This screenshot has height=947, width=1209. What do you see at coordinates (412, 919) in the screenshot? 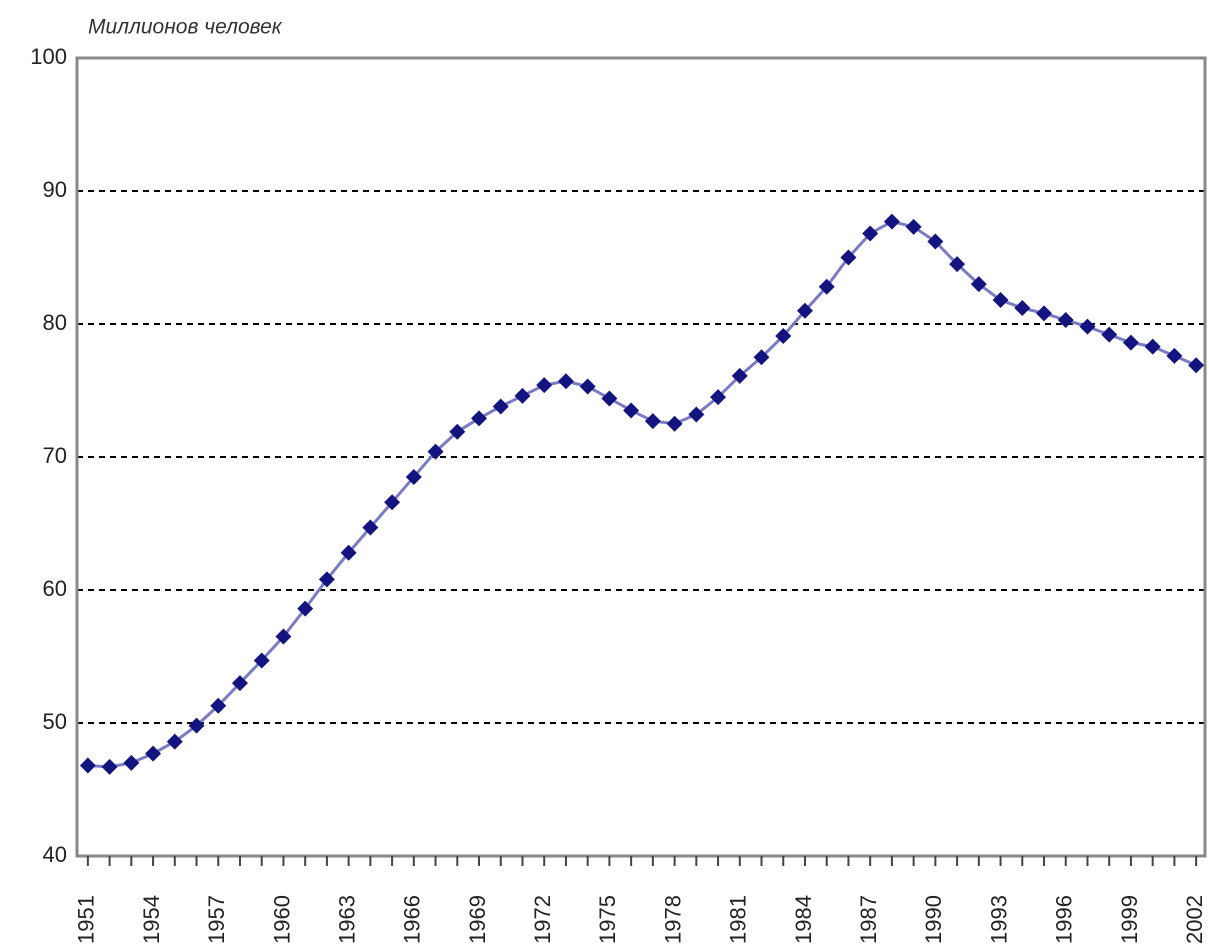
I see `x-tick-label: 1966` at bounding box center [412, 919].